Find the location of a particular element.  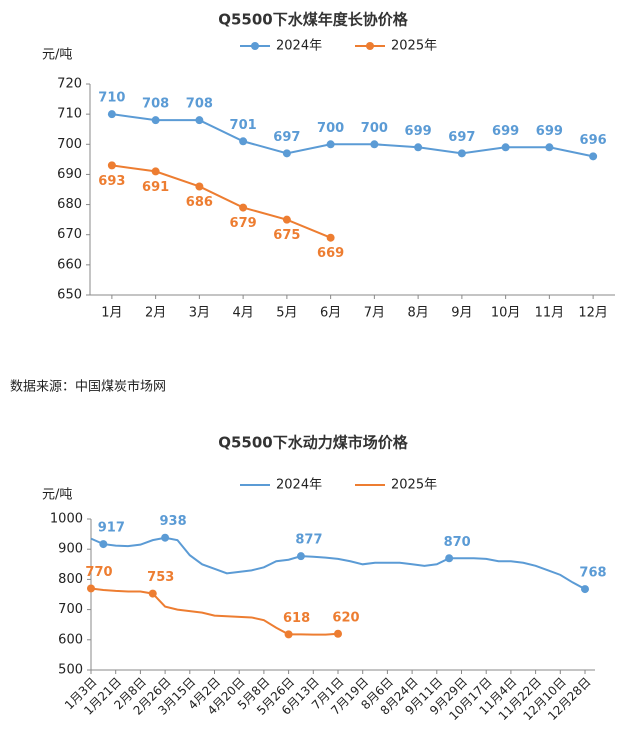

y-tick-label: 800 is located at coordinates (70, 579).